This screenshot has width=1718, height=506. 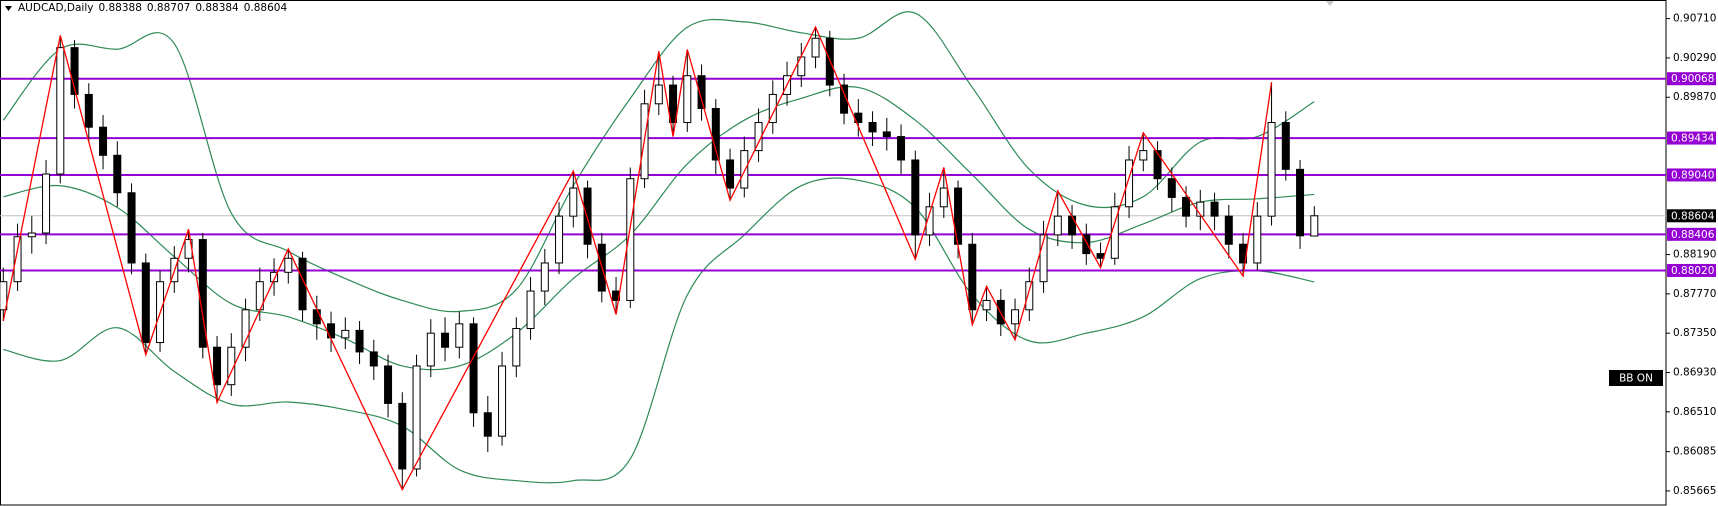 I want to click on y-tick-label: 0.90290, so click(x=1694, y=58).